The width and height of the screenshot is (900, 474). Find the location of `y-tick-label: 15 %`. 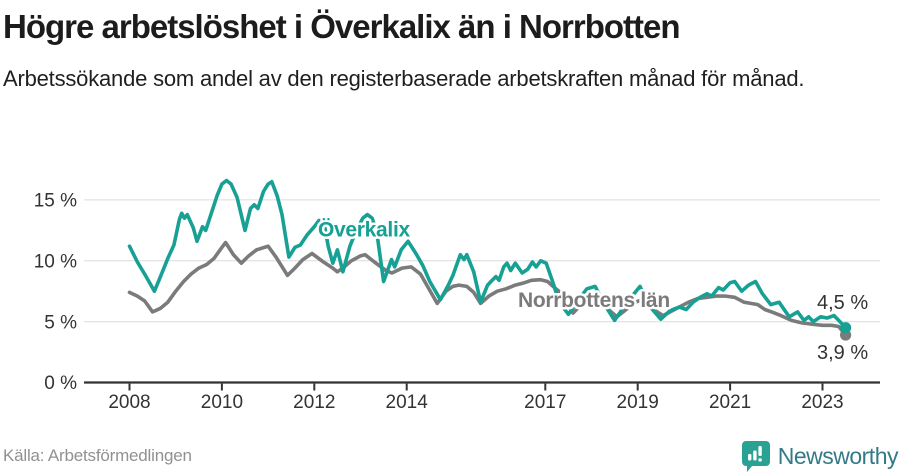

y-tick-label: 15 % is located at coordinates (55, 201).